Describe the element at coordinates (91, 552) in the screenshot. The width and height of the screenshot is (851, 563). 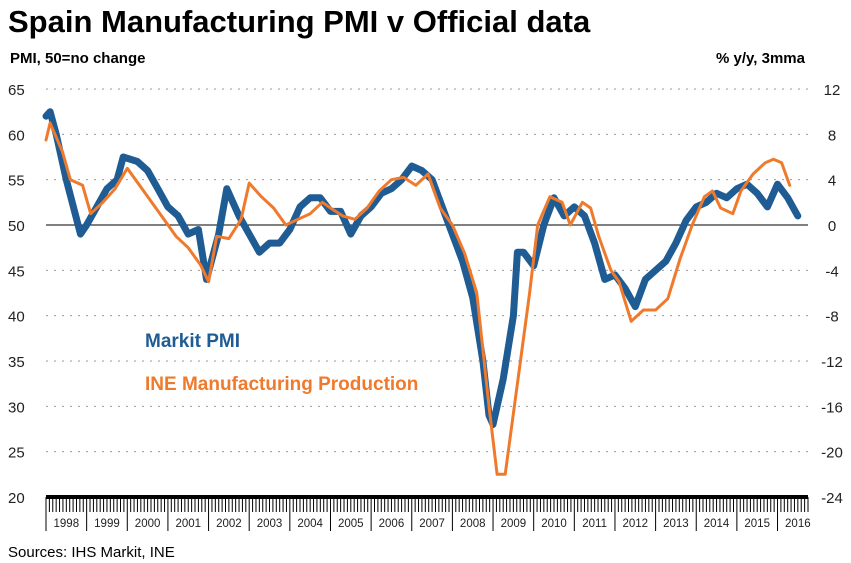
I see `source-note: Sources: IHS Markit, INE` at that location.